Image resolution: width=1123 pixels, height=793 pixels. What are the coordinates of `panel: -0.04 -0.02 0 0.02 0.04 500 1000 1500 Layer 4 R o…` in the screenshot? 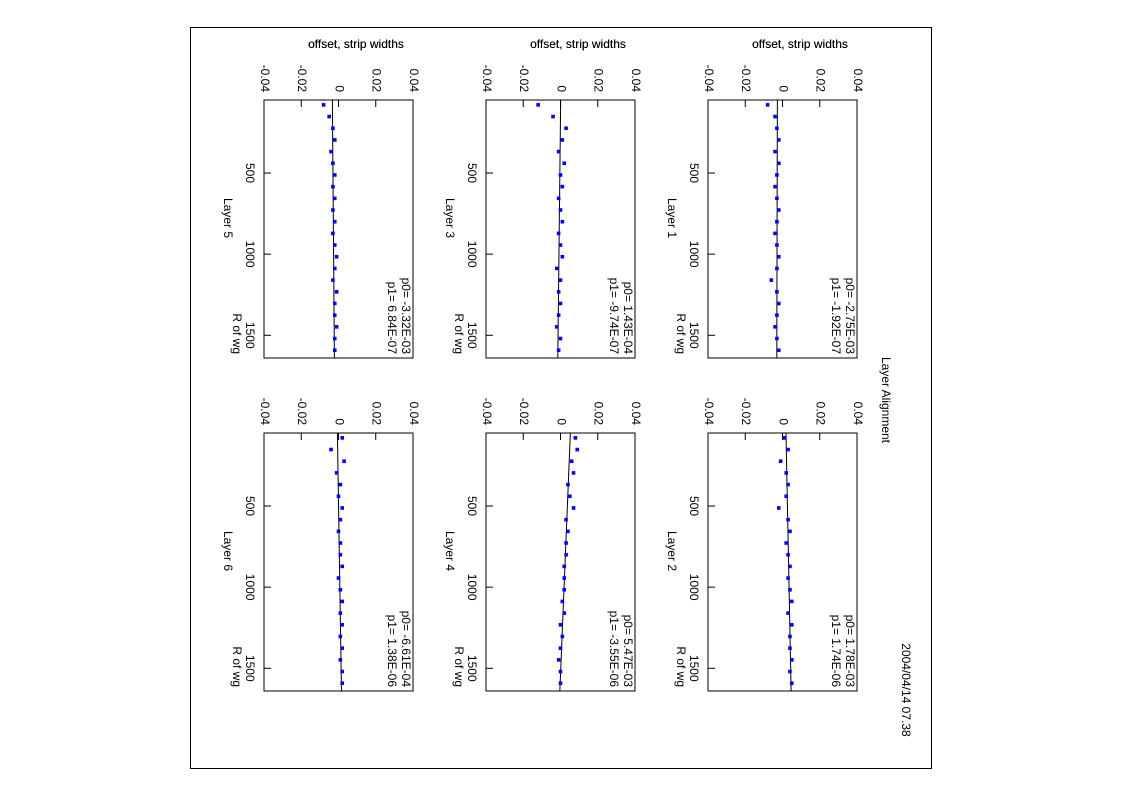 It's located at (543, 545).